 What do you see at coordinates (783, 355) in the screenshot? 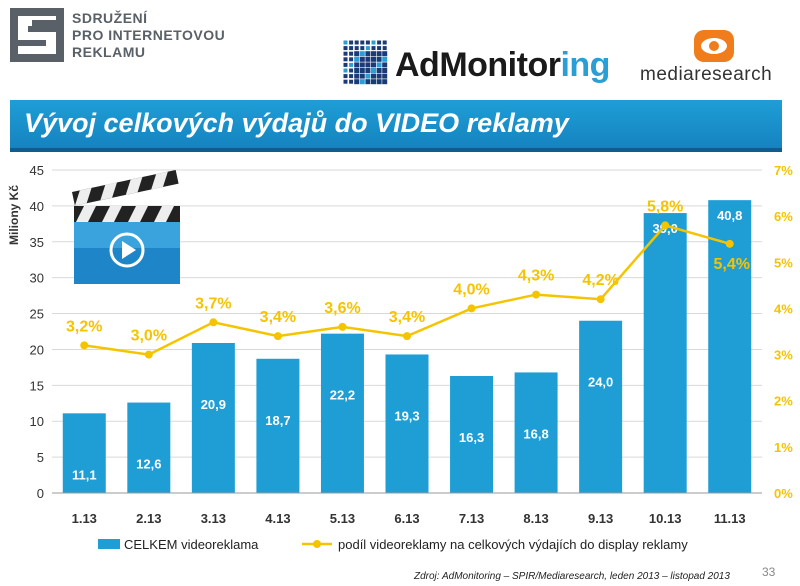
I see `y2-tick-label: 3%` at bounding box center [783, 355].